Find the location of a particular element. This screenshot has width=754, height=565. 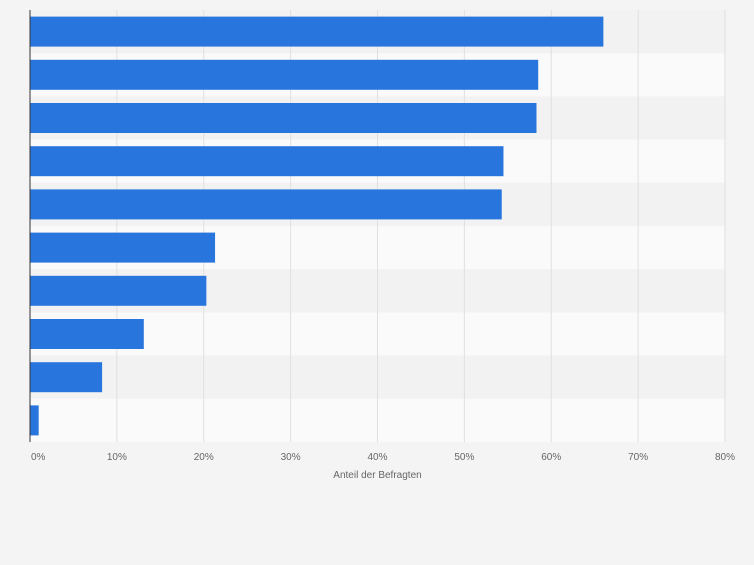

x-axis-ticks: 0% 10% 20% 30% 40% 50% 60% 70% 80% is located at coordinates (383, 457).